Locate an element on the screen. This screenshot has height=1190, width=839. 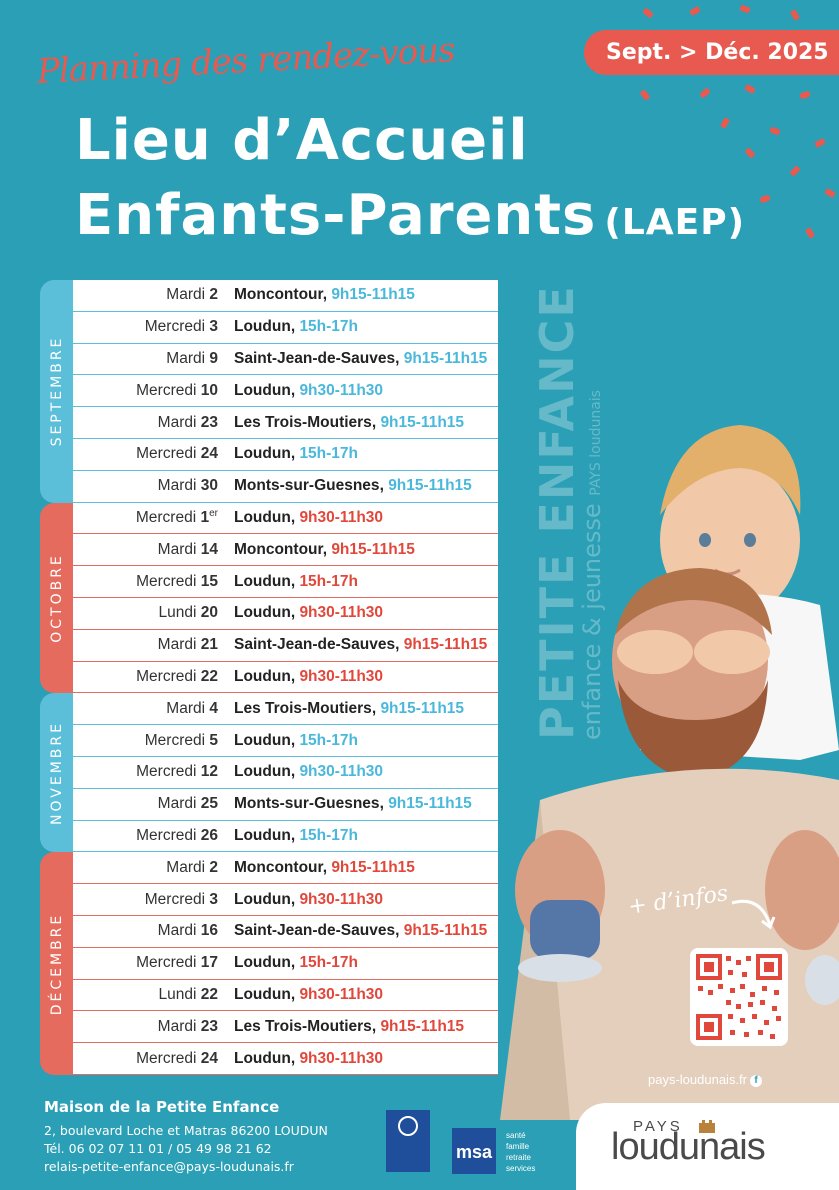
row-day: Mardi 23 is located at coordinates (150, 1027).